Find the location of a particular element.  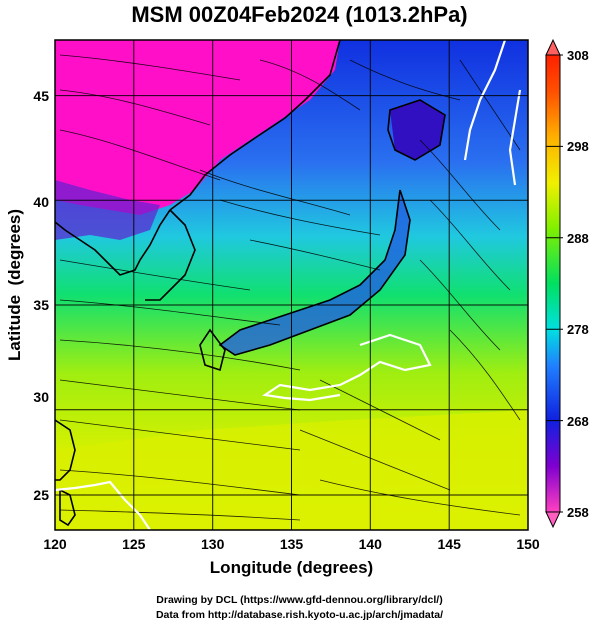

x-tick-labels: 120 125 130 135 140 145 150 is located at coordinates (291, 544).